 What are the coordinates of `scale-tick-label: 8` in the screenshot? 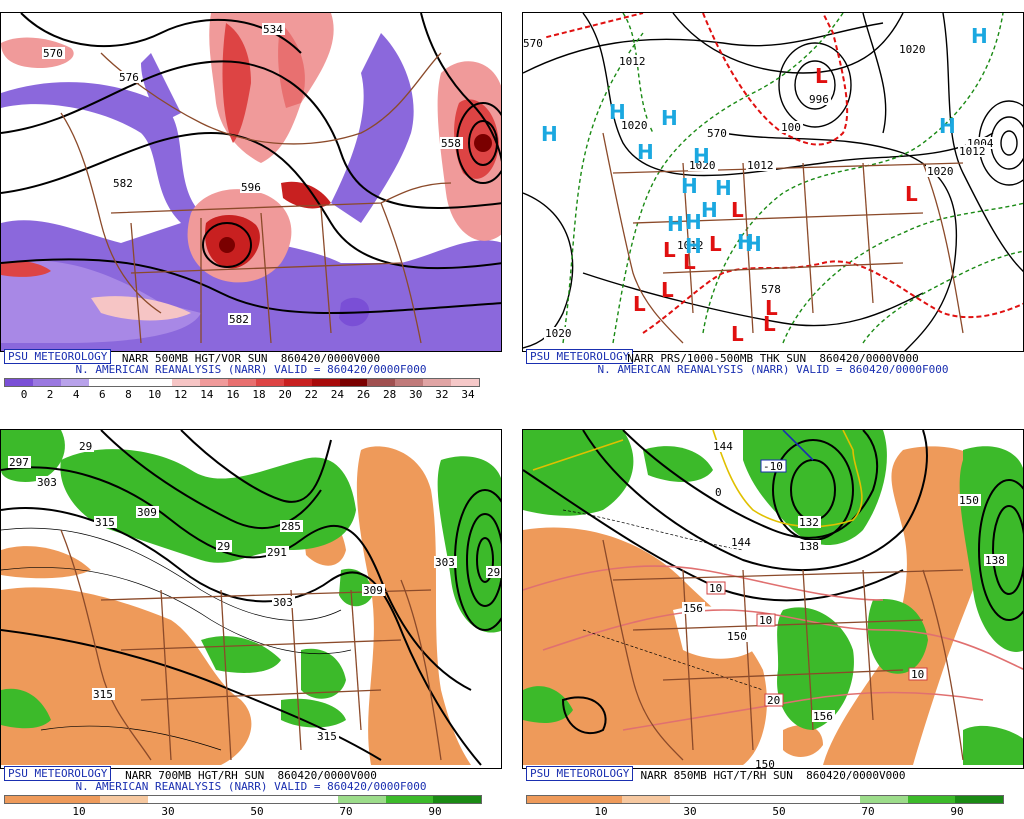 It's located at (128, 394).